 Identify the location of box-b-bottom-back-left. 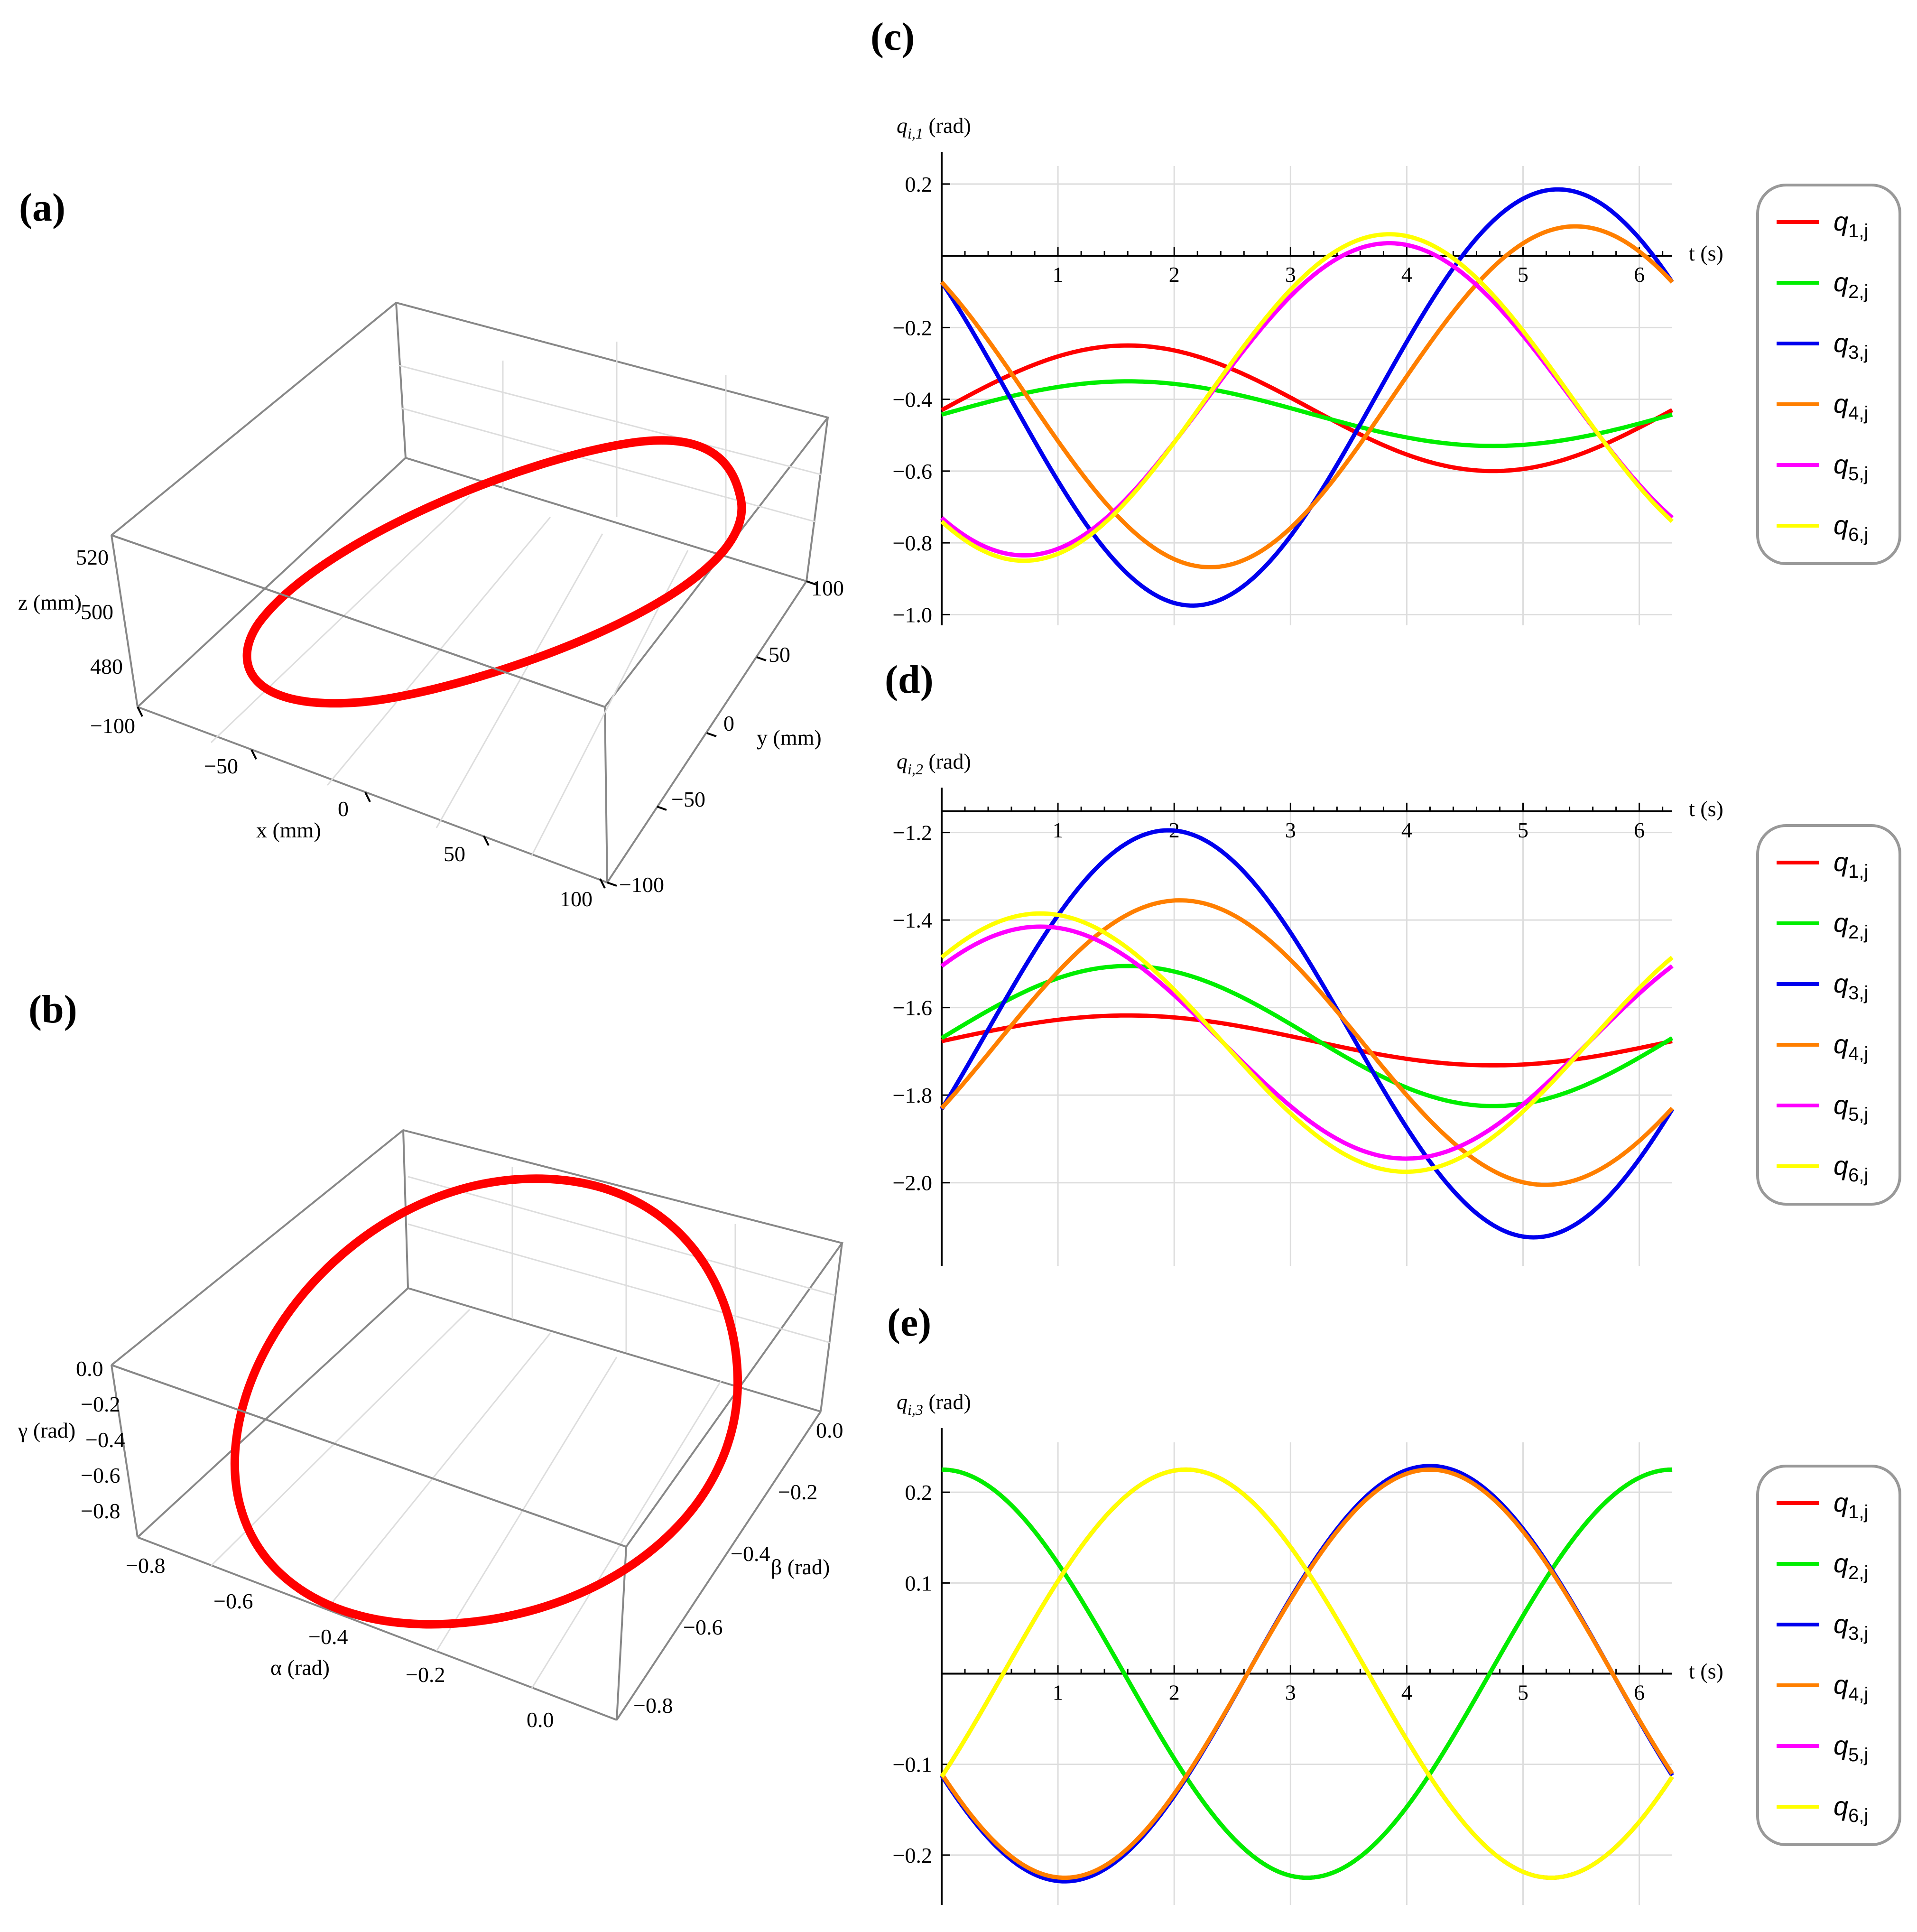
(273, 1412).